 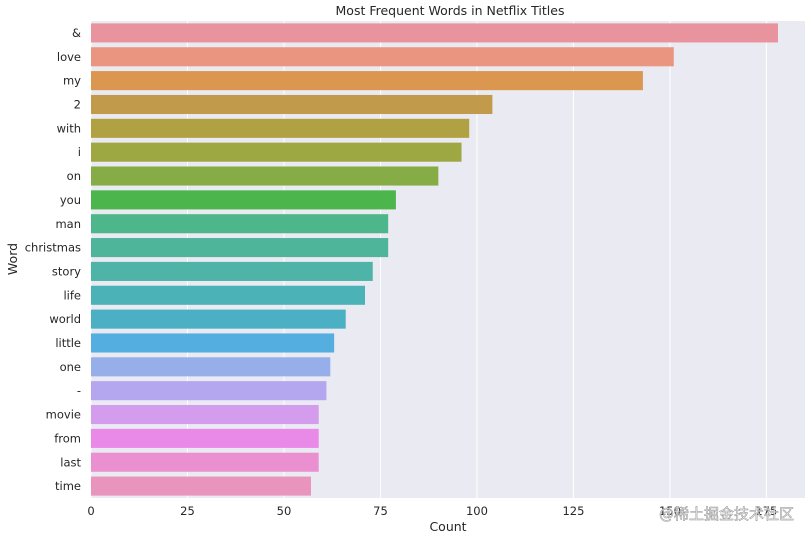 I want to click on y-tick-label: from, so click(x=67, y=438).